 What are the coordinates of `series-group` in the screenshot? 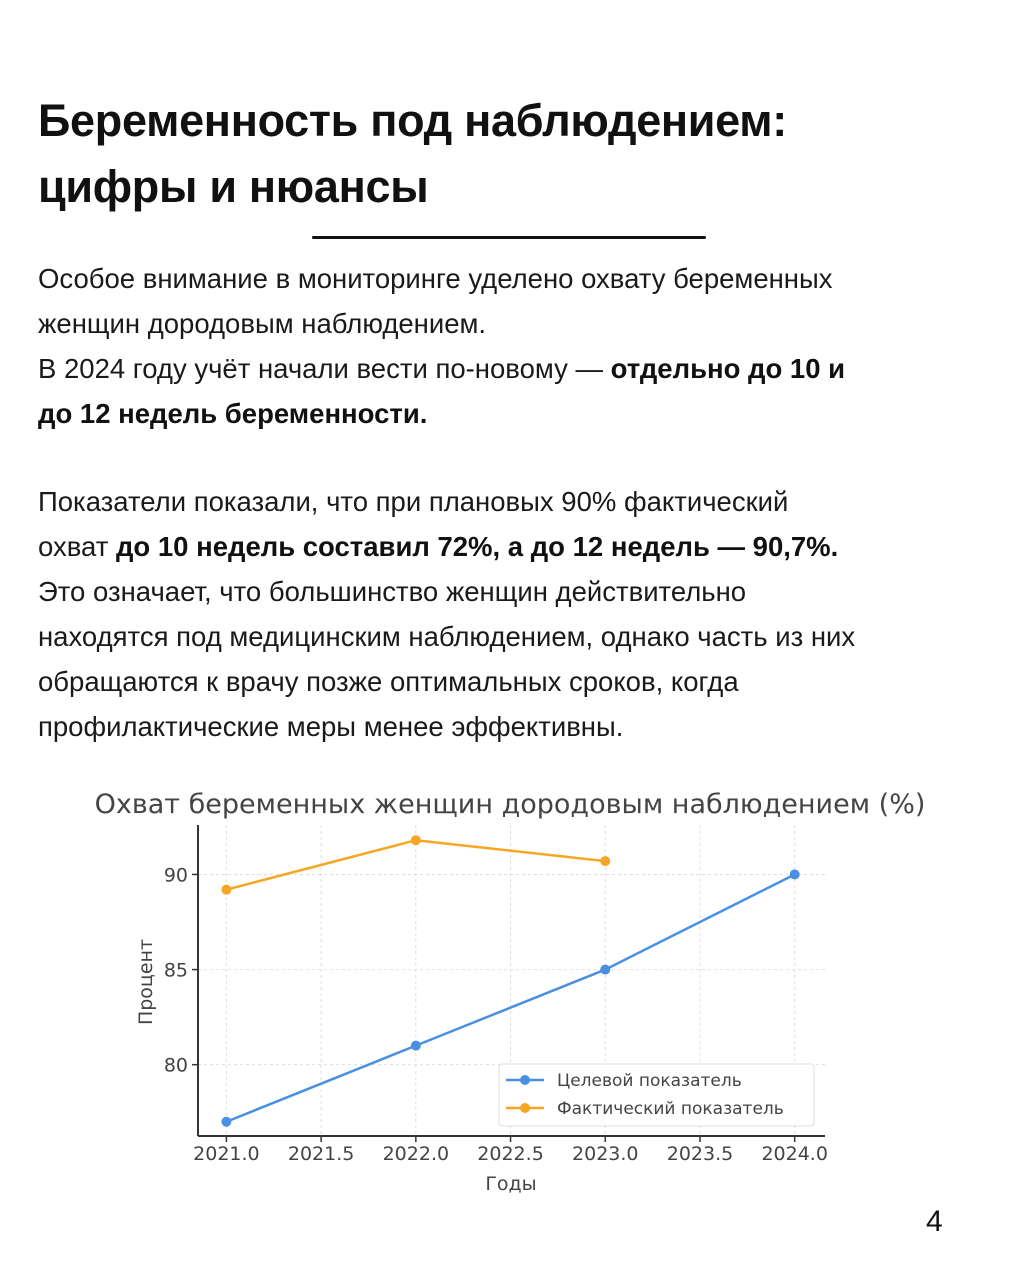 It's located at (510, 981).